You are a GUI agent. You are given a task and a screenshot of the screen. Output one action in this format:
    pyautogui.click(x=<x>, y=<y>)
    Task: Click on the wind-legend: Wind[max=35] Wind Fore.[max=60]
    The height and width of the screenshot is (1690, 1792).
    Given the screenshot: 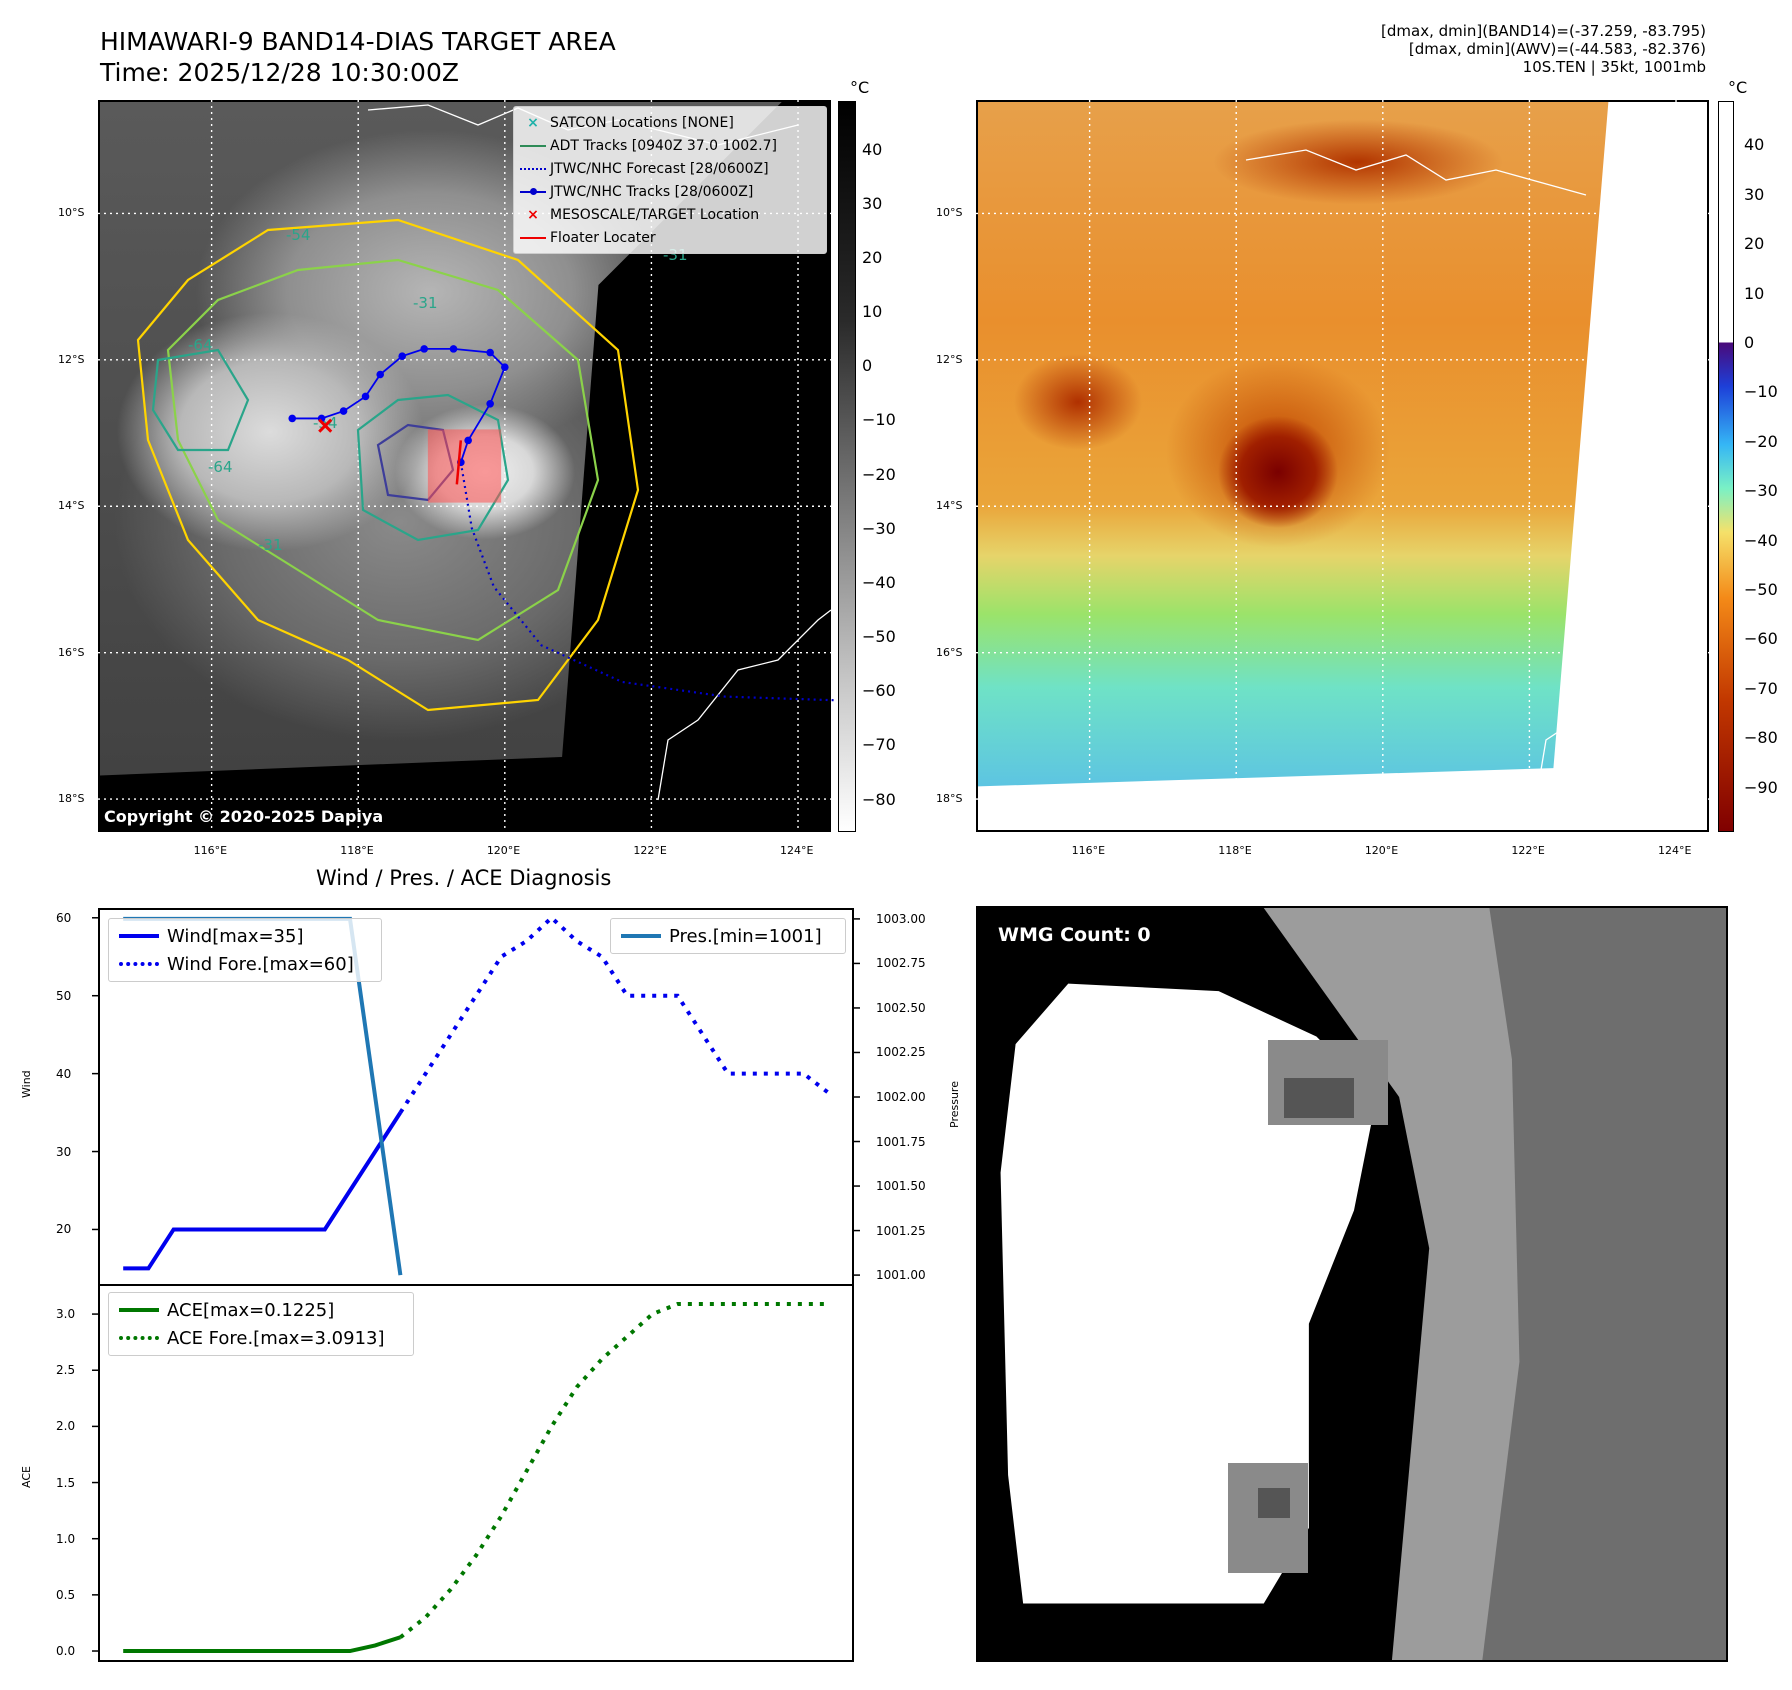 What is the action you would take?
    pyautogui.click(x=245, y=950)
    